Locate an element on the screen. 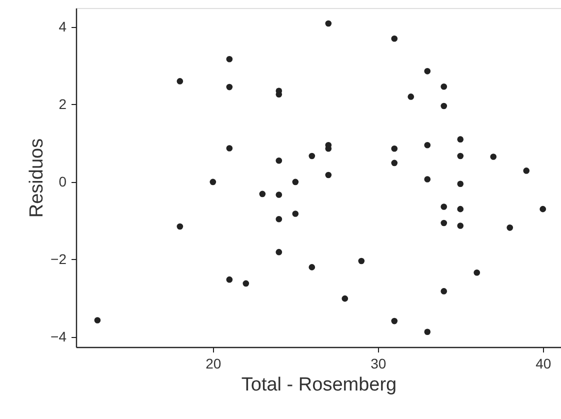 This screenshot has width=561, height=419. x-tick-label: 30 is located at coordinates (378, 364).